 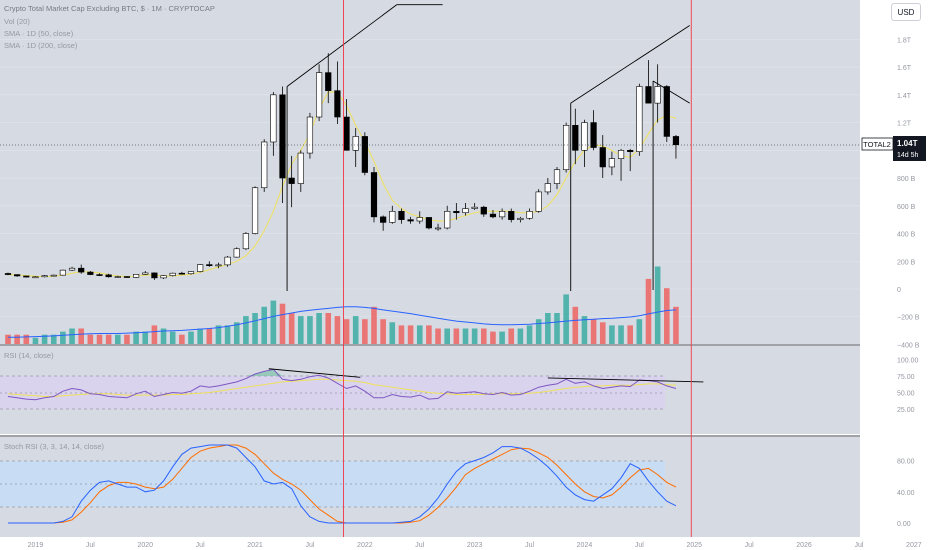 What do you see at coordinates (29, 355) in the screenshot?
I see `rsi-legend: RSI (14, close)` at bounding box center [29, 355].